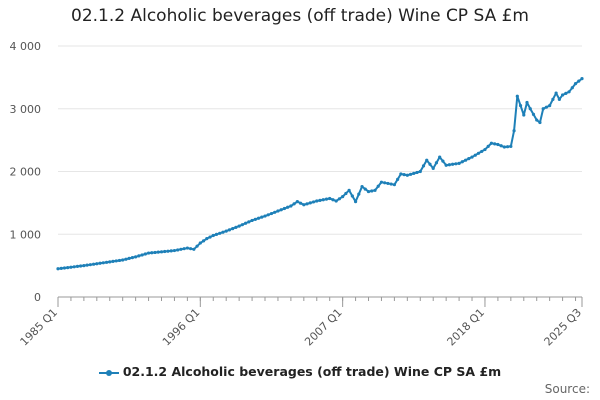  What do you see at coordinates (323, 327) in the screenshot?
I see `x-tick-label: 2007 Q1` at bounding box center [323, 327].